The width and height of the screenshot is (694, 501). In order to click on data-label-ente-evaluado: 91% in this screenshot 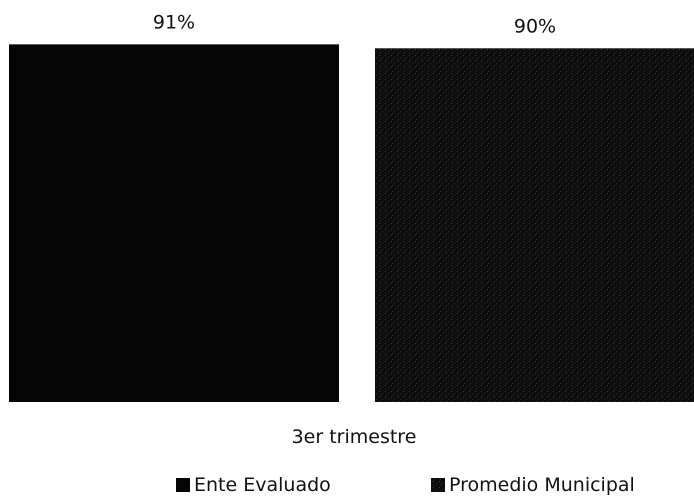, I will do `click(174, 22)`.